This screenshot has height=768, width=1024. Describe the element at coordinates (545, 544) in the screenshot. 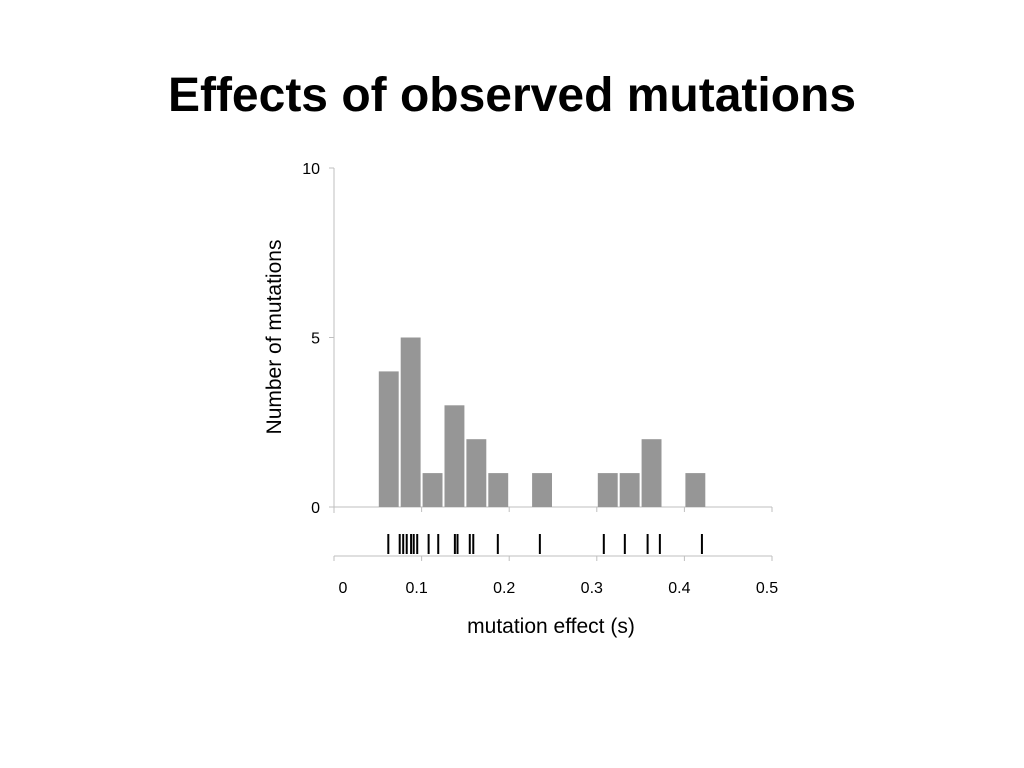

I see `rug-plot` at that location.